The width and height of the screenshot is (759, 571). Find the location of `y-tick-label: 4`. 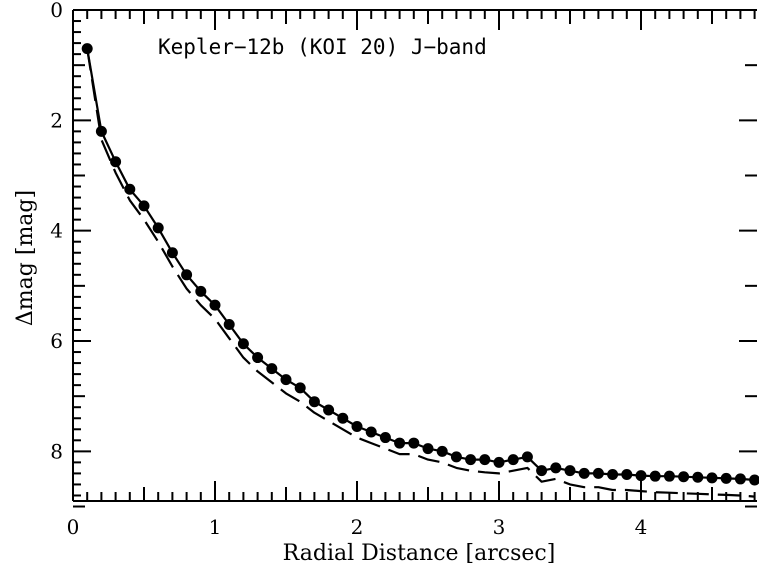

y-tick-label: 4 is located at coordinates (56, 231).